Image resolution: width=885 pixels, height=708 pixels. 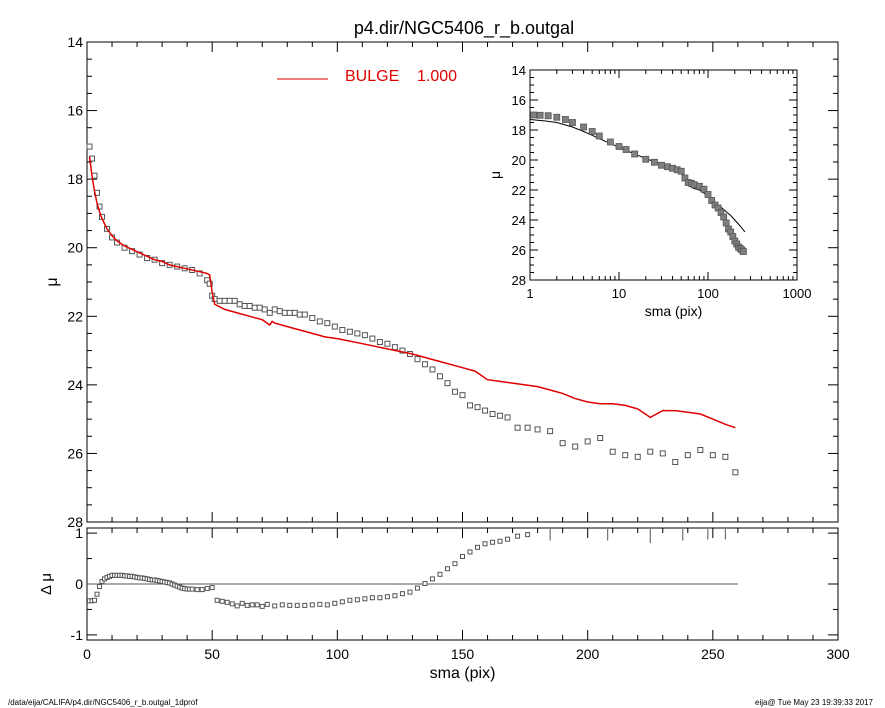 What do you see at coordinates (519, 190) in the screenshot?
I see `inset-y-tick-label: 22` at bounding box center [519, 190].